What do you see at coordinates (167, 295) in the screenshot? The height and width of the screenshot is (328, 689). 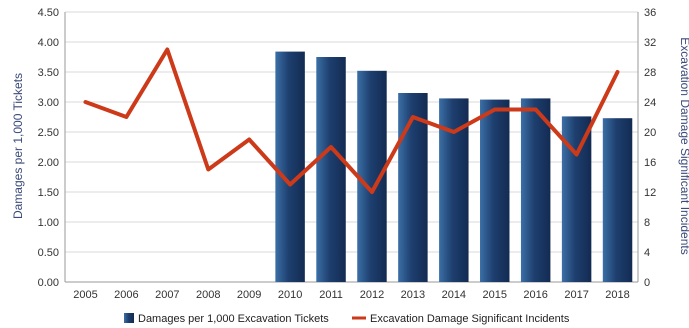 I see `x-tick-label: 2007` at bounding box center [167, 295].